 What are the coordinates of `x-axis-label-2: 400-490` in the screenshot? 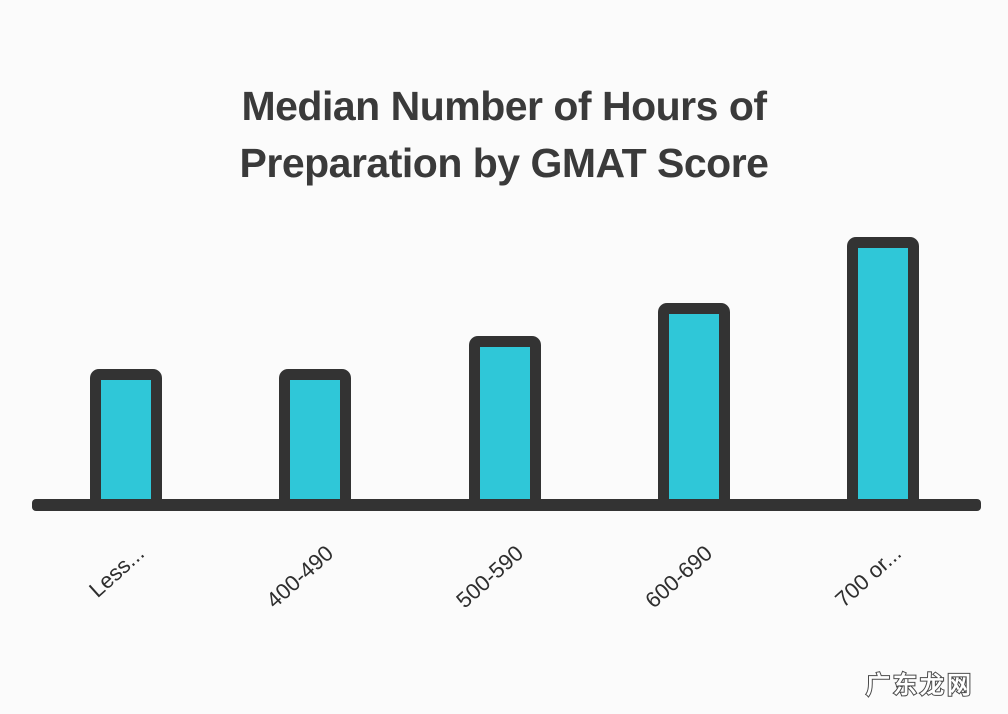 It's located at (300, 576).